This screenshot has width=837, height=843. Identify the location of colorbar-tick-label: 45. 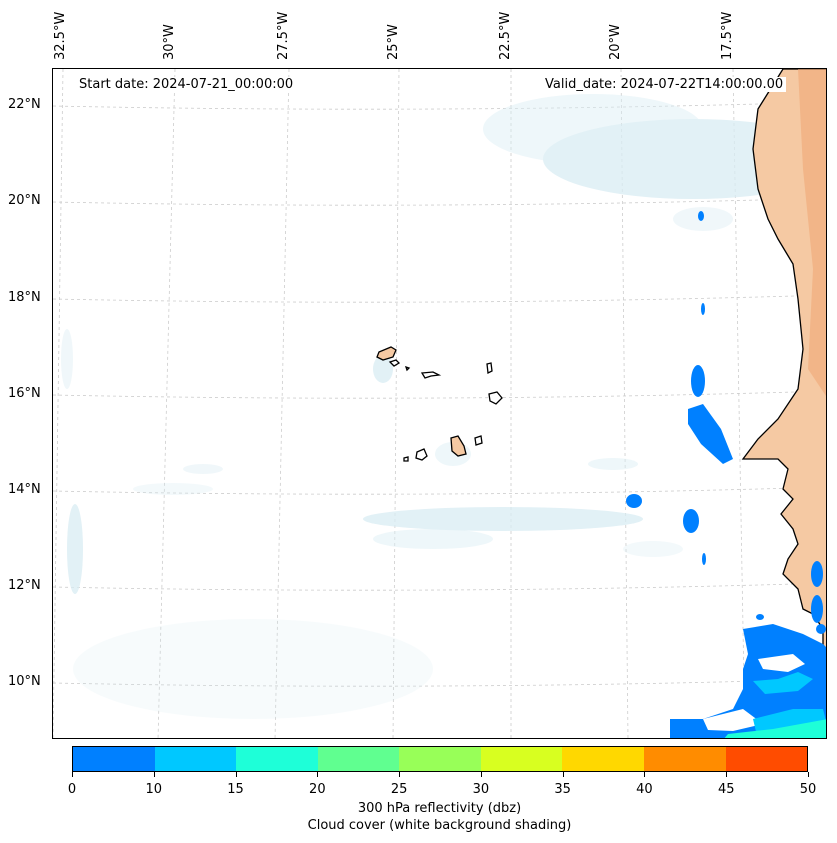
(726, 789).